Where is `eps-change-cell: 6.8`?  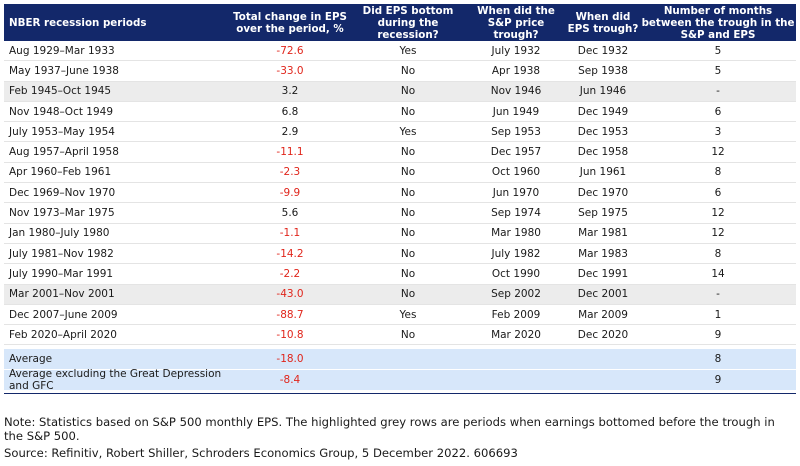
eps-change-cell: 6.8 is located at coordinates (290, 111).